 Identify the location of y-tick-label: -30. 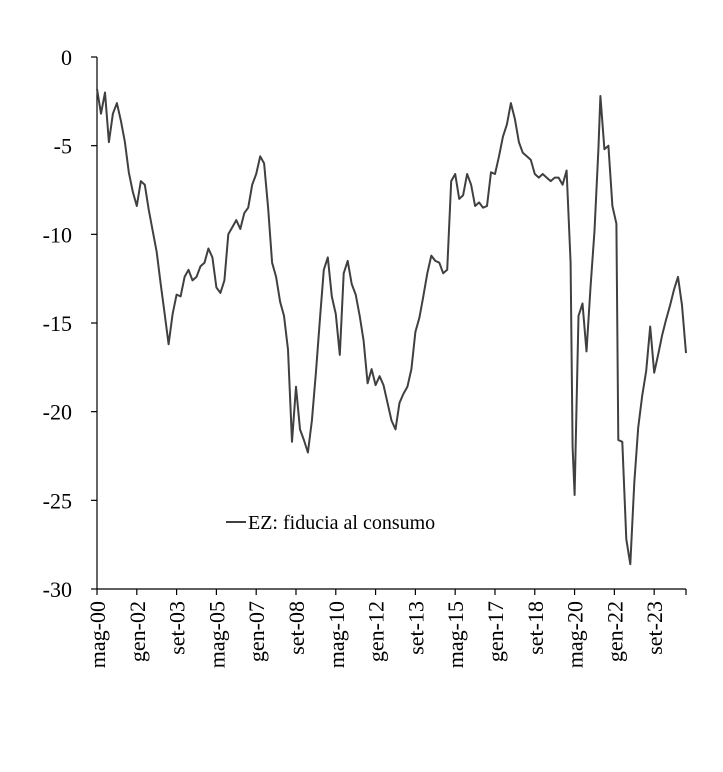
(57, 589).